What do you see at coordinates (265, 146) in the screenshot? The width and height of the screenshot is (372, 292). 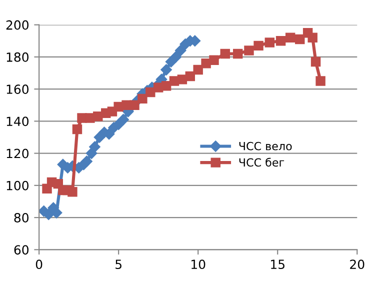 I see `legend-label: ЧСС вело` at bounding box center [265, 146].